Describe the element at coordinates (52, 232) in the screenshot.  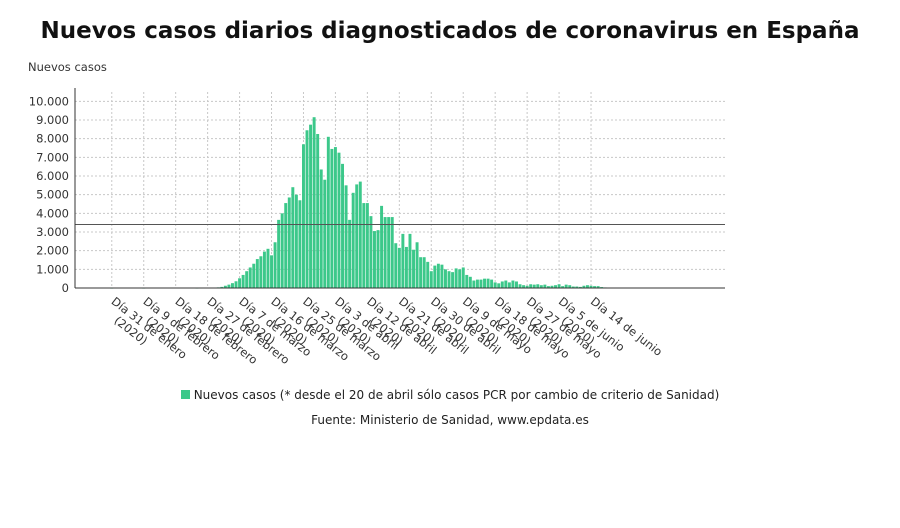
I see `y-tick-label: 3.000` at that location.